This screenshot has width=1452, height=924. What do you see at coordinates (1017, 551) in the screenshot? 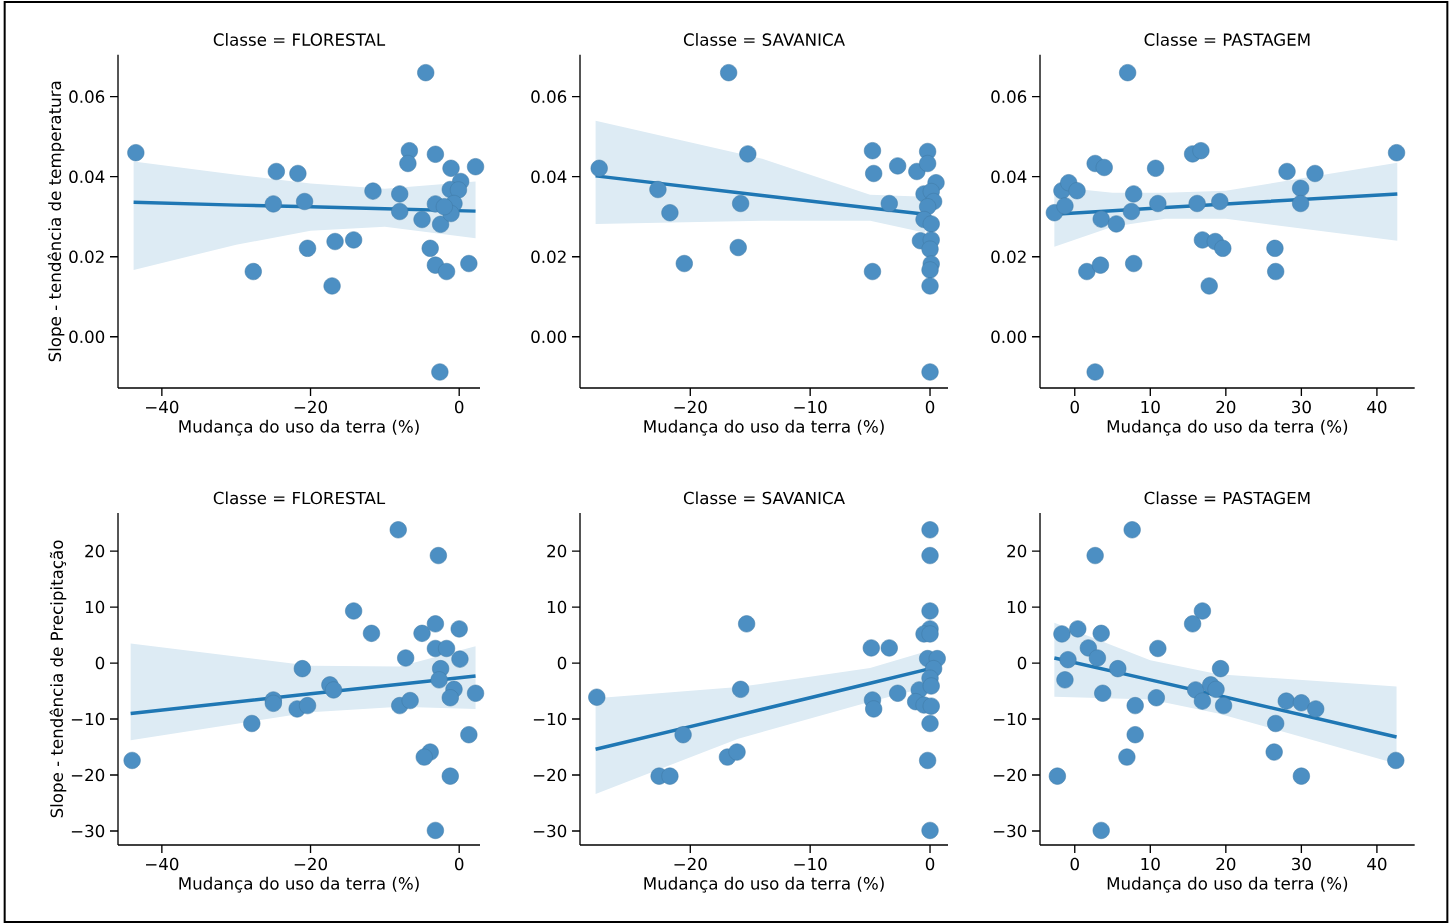
I see `y-tick-label: 20` at bounding box center [1017, 551].